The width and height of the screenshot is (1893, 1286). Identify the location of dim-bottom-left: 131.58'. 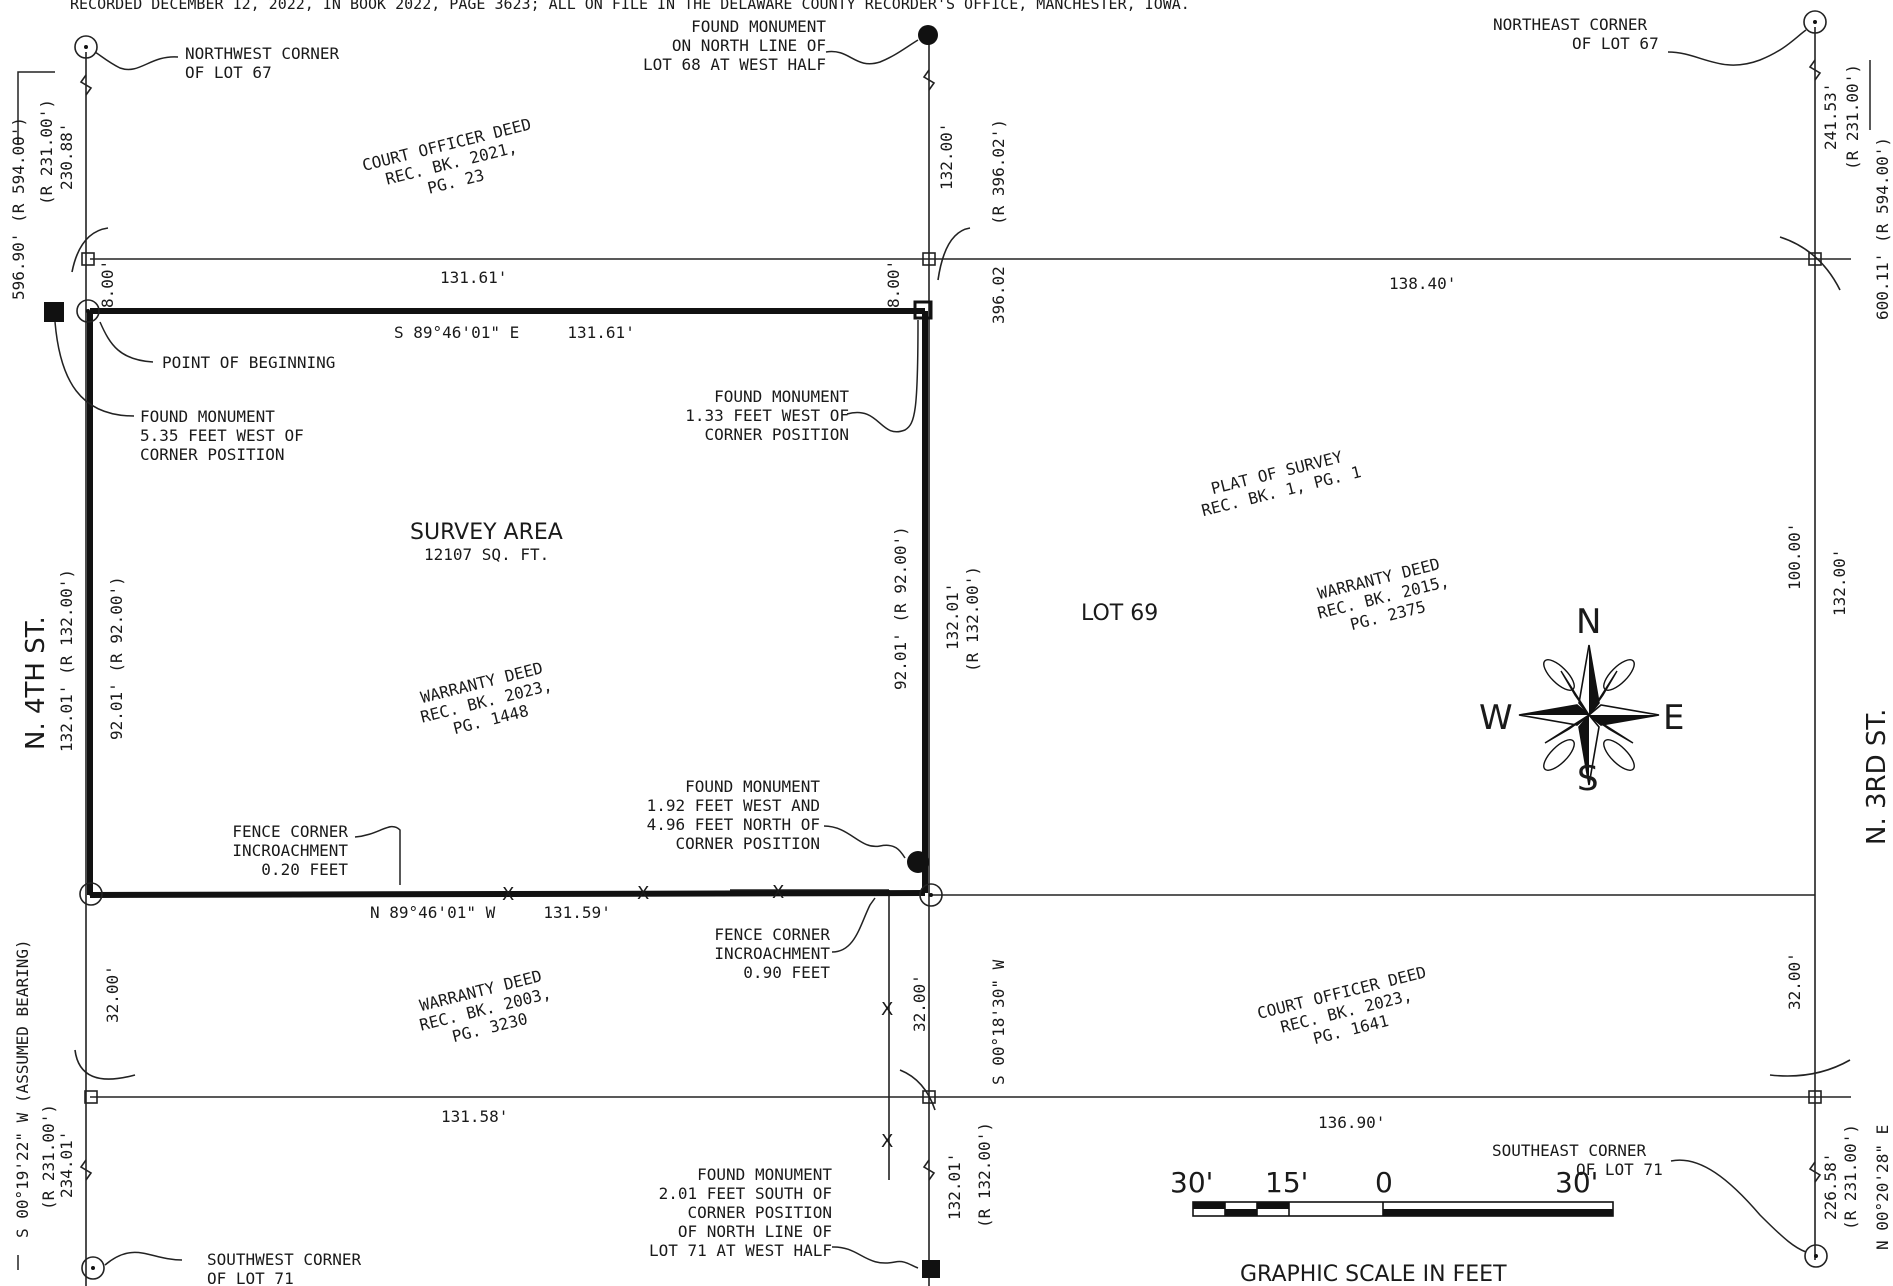
(474, 1116).